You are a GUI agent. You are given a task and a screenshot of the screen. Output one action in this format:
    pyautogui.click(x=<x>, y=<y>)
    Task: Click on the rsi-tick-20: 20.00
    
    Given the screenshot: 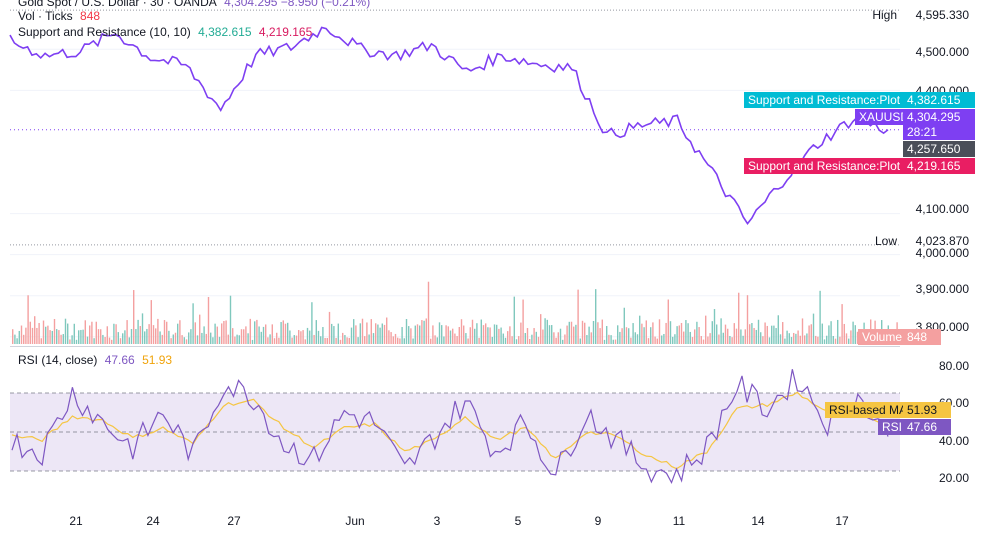 What is the action you would take?
    pyautogui.click(x=953, y=478)
    